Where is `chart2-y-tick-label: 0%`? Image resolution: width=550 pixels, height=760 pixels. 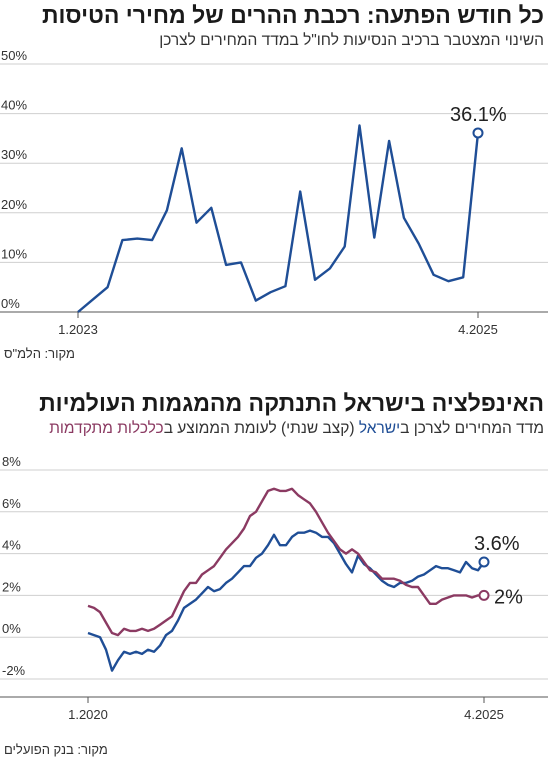 chart2-y-tick-label: 0% is located at coordinates (11, 628).